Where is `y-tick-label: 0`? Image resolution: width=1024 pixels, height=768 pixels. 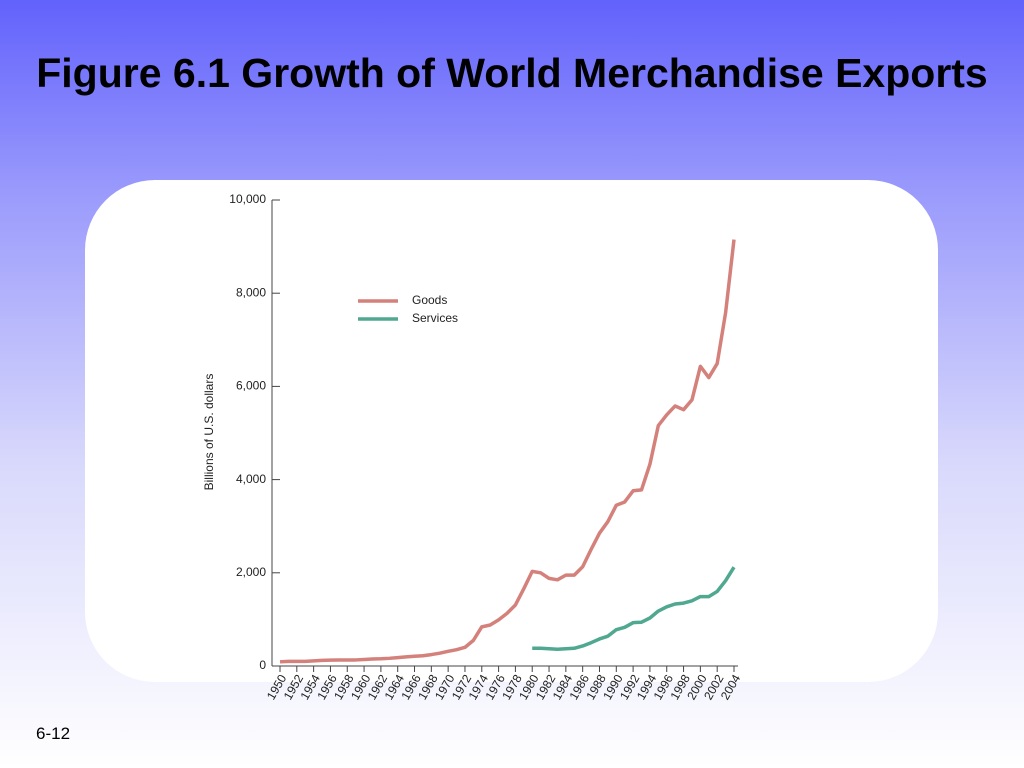 y-tick-label: 0 is located at coordinates (262, 665).